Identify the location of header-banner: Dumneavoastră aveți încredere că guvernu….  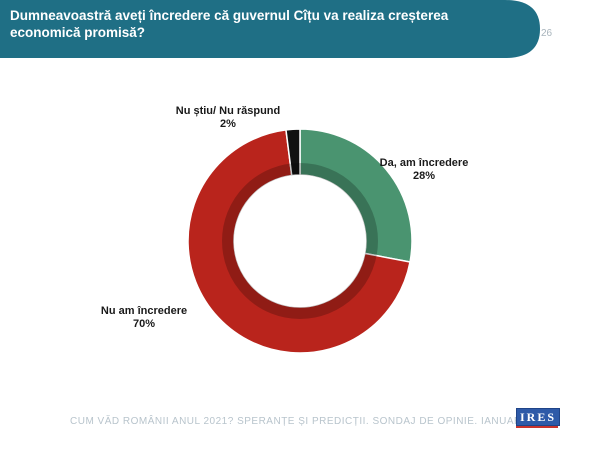
(270, 29).